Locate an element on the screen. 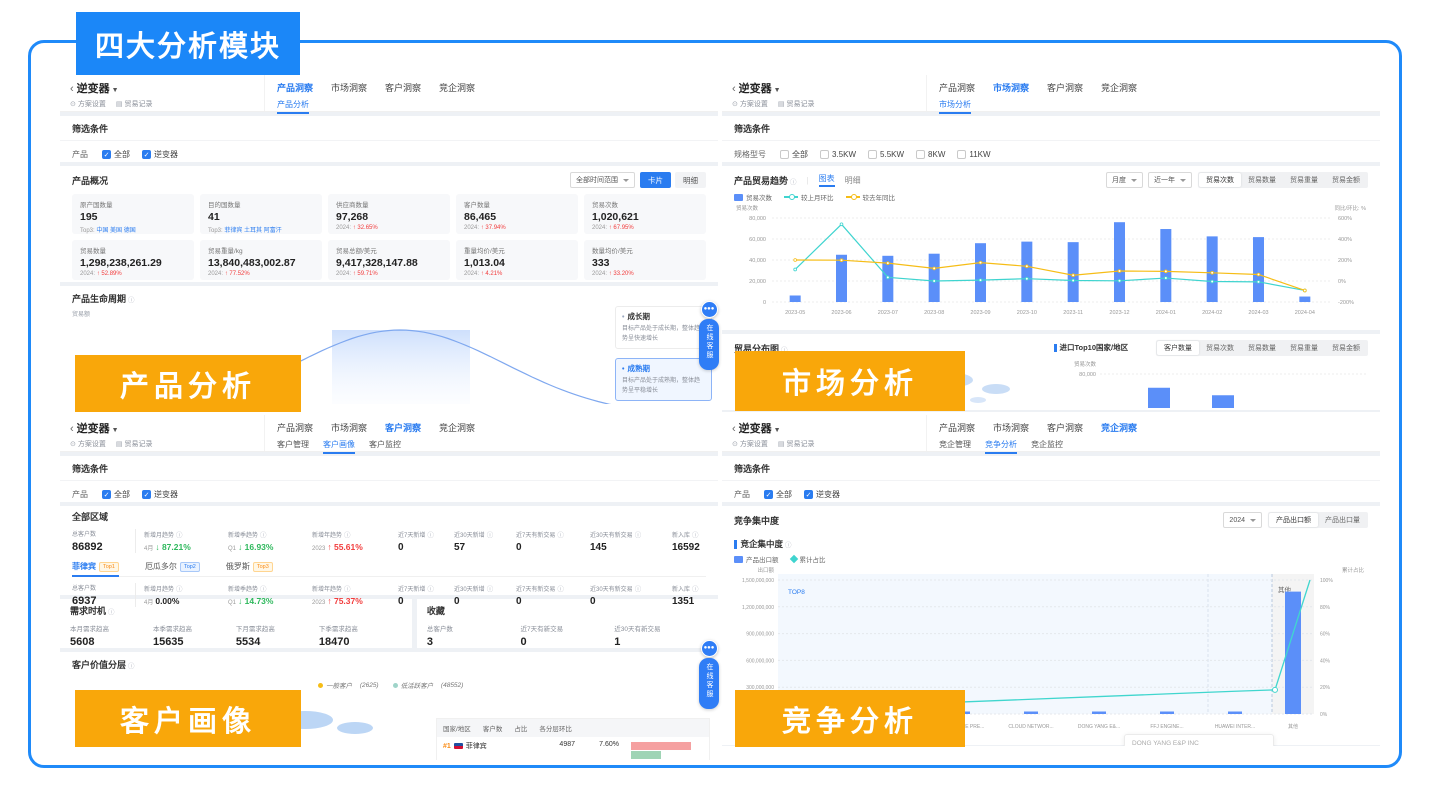  customer-subtab: 客户画像 is located at coordinates (339, 446).